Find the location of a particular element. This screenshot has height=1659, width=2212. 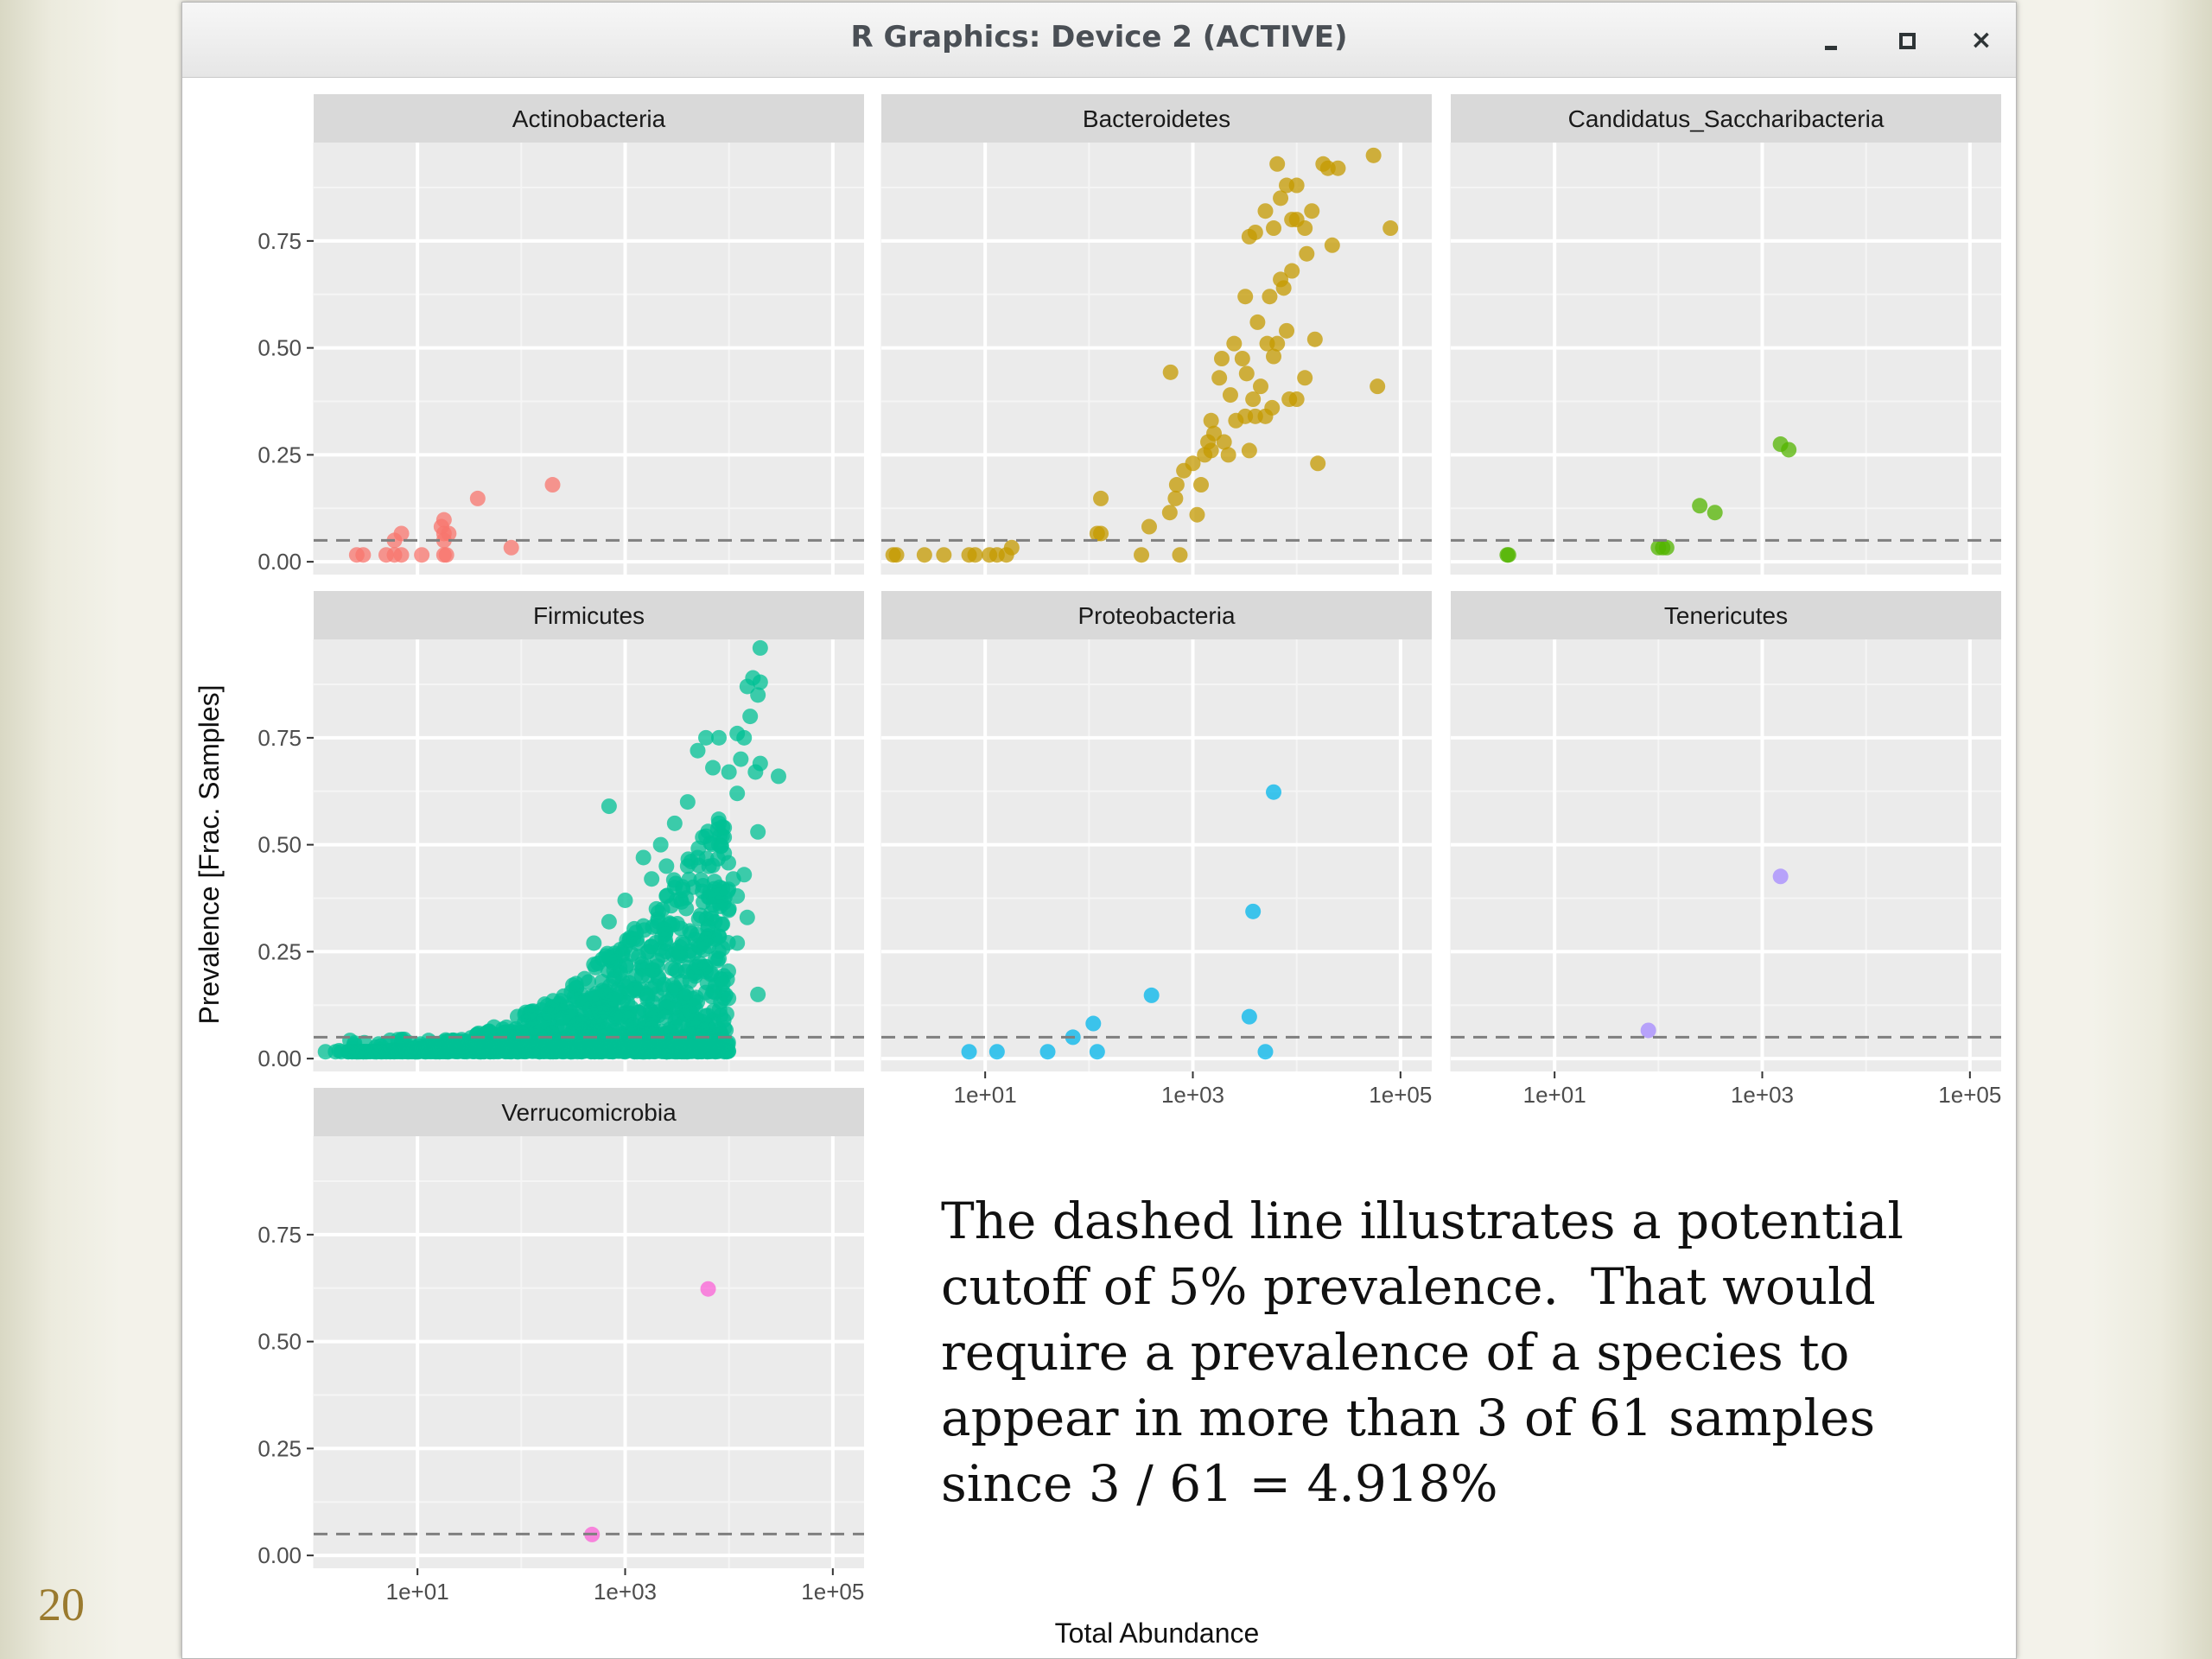

minimize-button is located at coordinates (1831, 41).